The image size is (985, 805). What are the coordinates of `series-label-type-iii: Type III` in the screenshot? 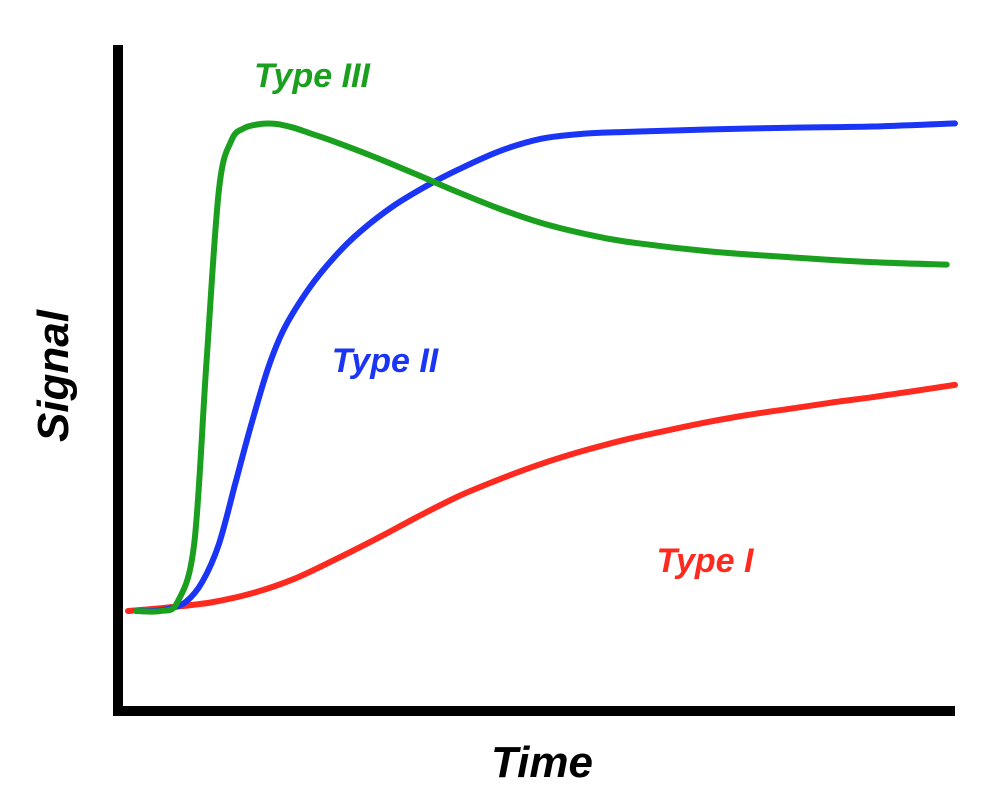 It's located at (312, 76).